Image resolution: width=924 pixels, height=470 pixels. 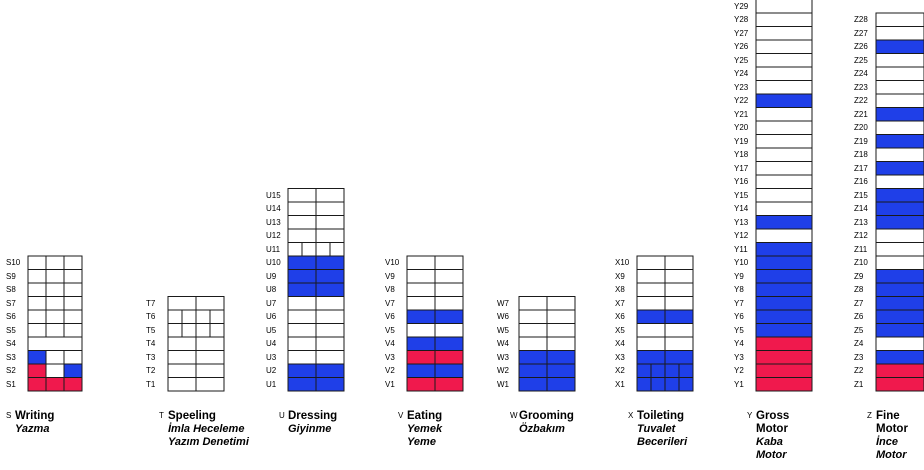 What do you see at coordinates (739, 289) in the screenshot?
I see `row-label: Y8` at bounding box center [739, 289].